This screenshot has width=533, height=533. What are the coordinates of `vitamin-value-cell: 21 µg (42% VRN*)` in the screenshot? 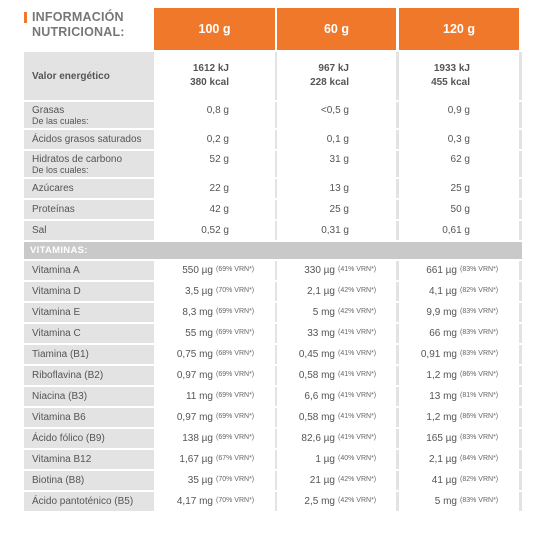 It's located at (336, 480).